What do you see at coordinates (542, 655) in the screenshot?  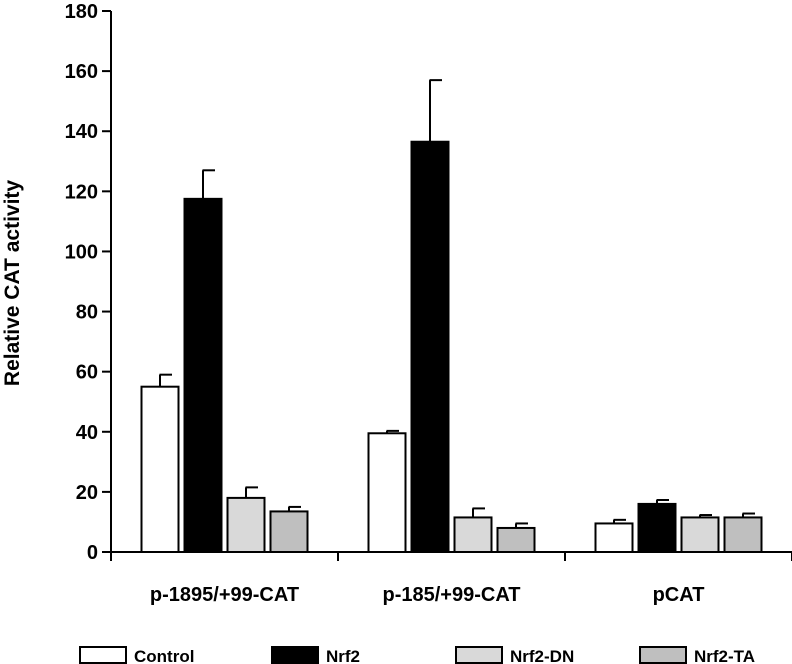 I see `legend-label: Nrf2-DN` at bounding box center [542, 655].